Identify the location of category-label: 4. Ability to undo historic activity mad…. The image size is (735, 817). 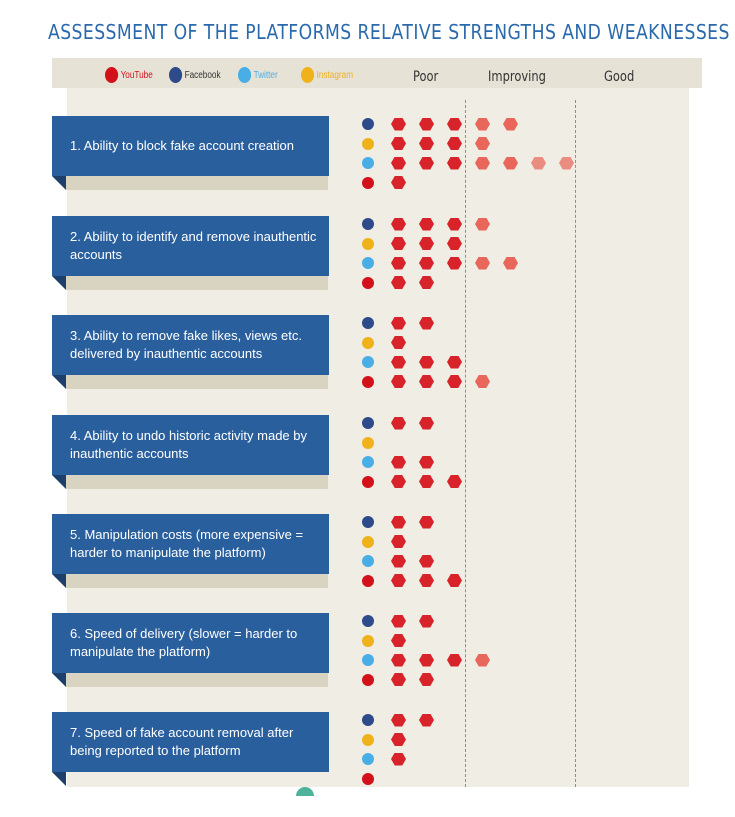
(190, 445).